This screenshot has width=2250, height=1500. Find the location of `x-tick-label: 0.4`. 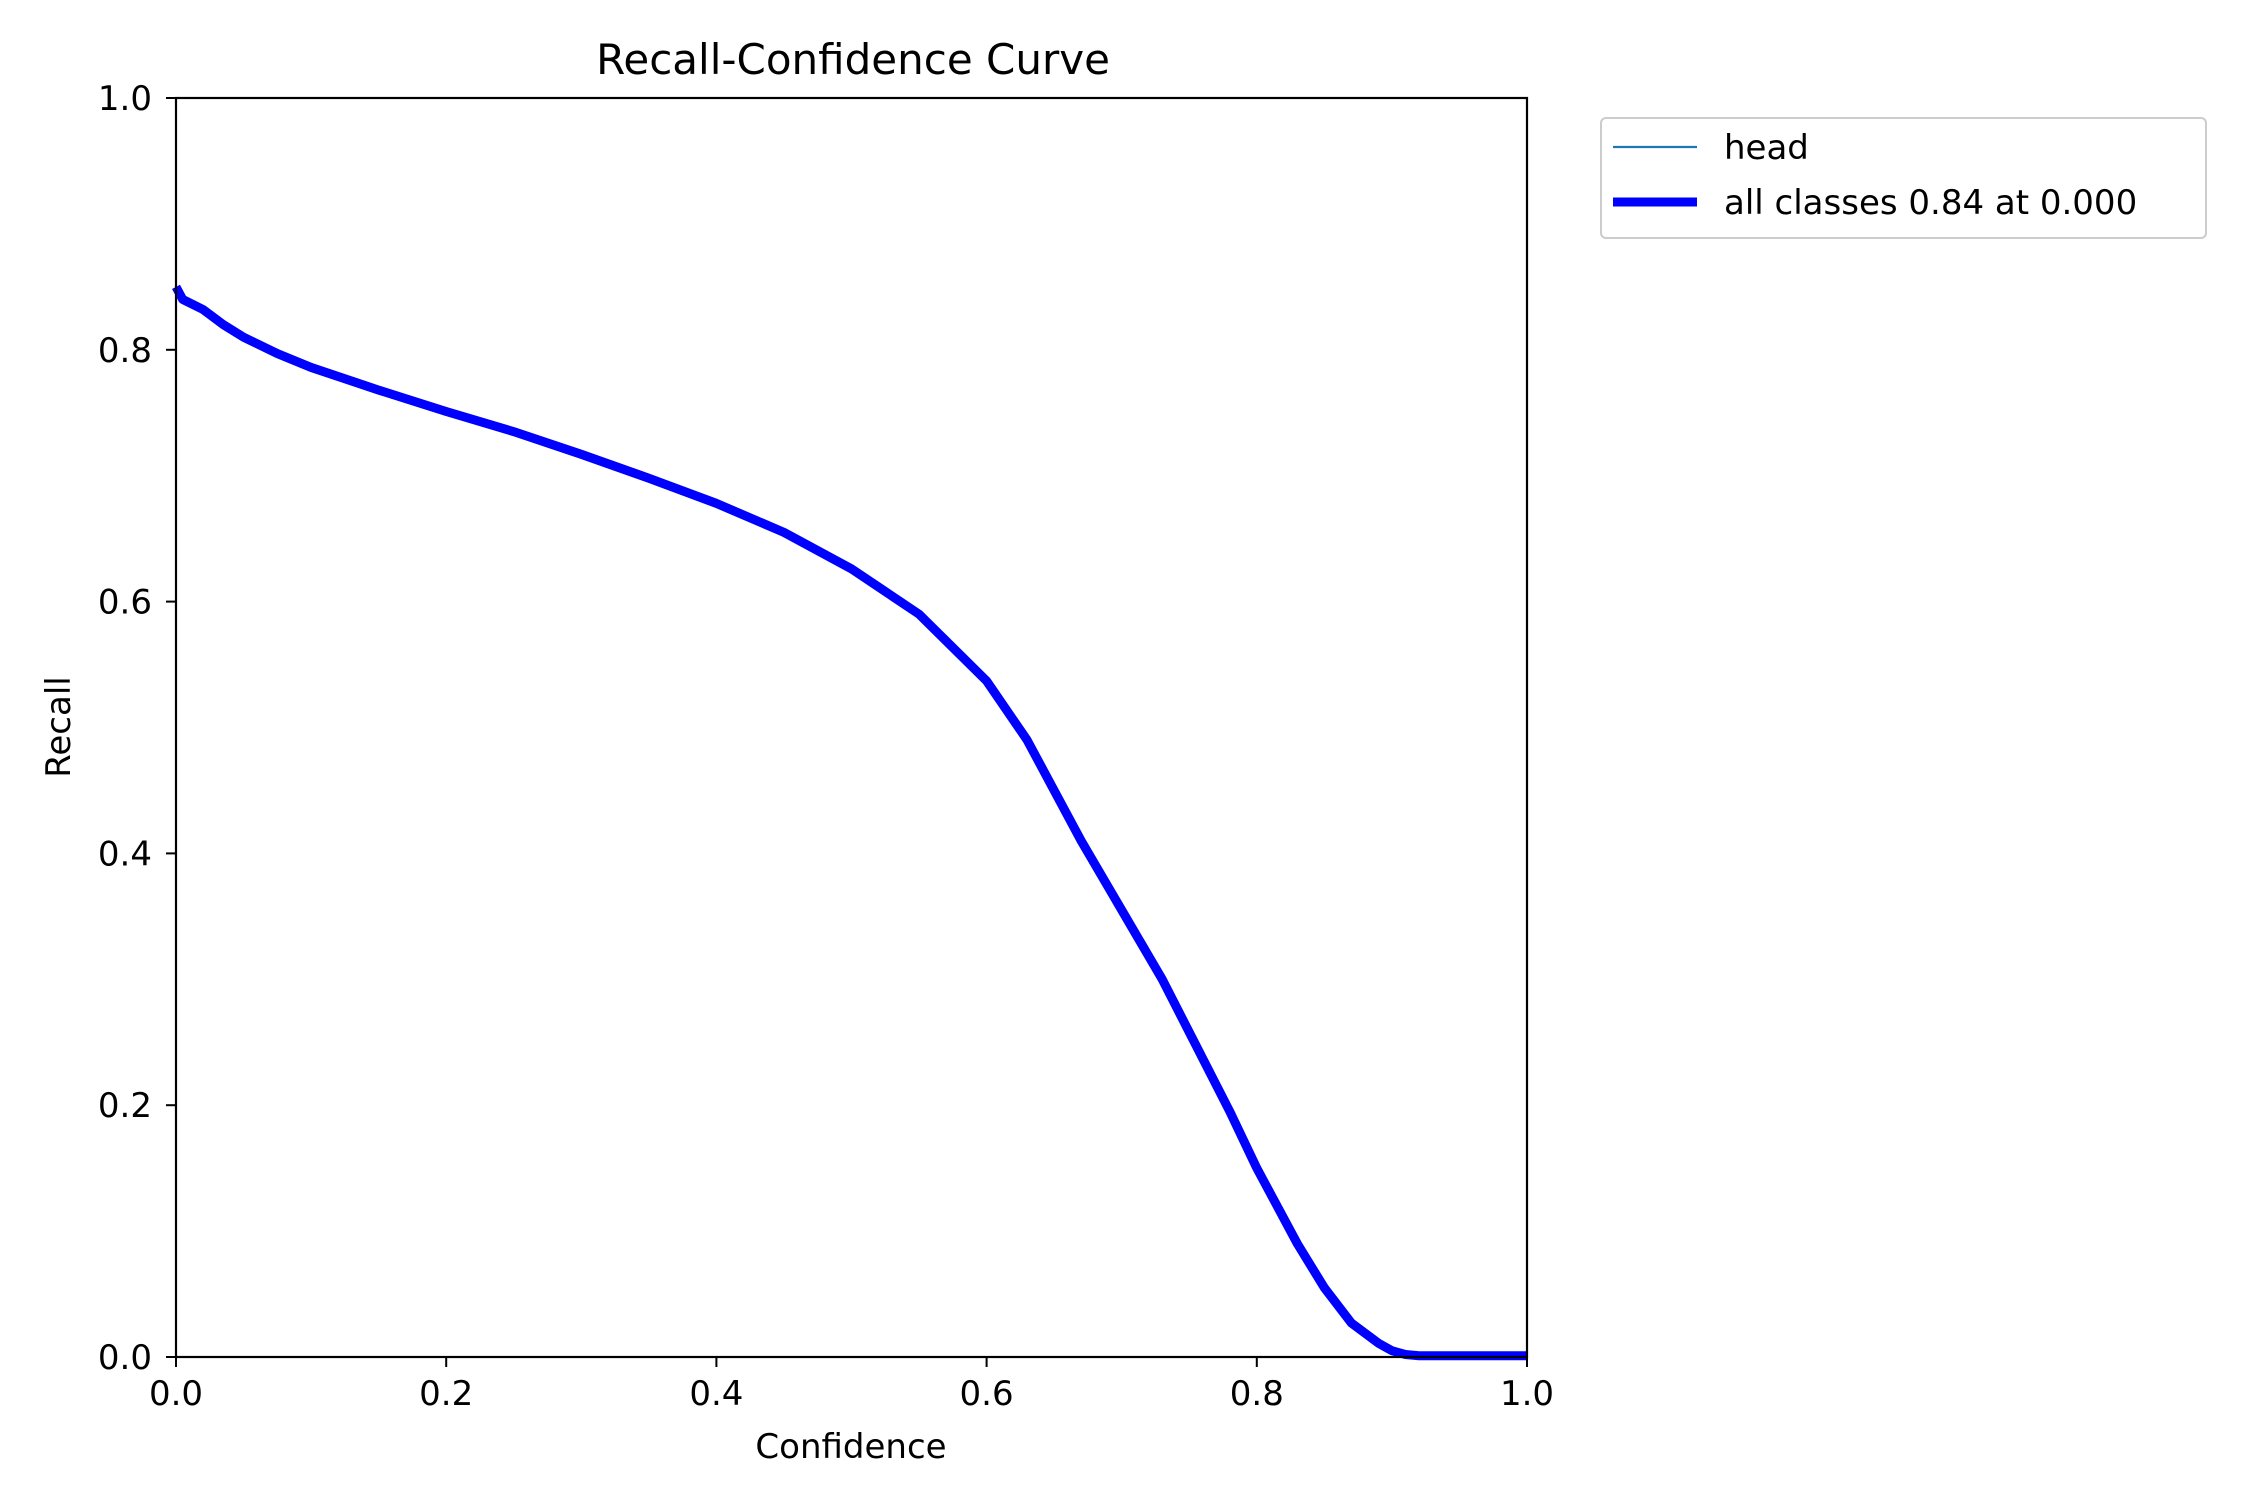

x-tick-label: 0.4 is located at coordinates (716, 1394).